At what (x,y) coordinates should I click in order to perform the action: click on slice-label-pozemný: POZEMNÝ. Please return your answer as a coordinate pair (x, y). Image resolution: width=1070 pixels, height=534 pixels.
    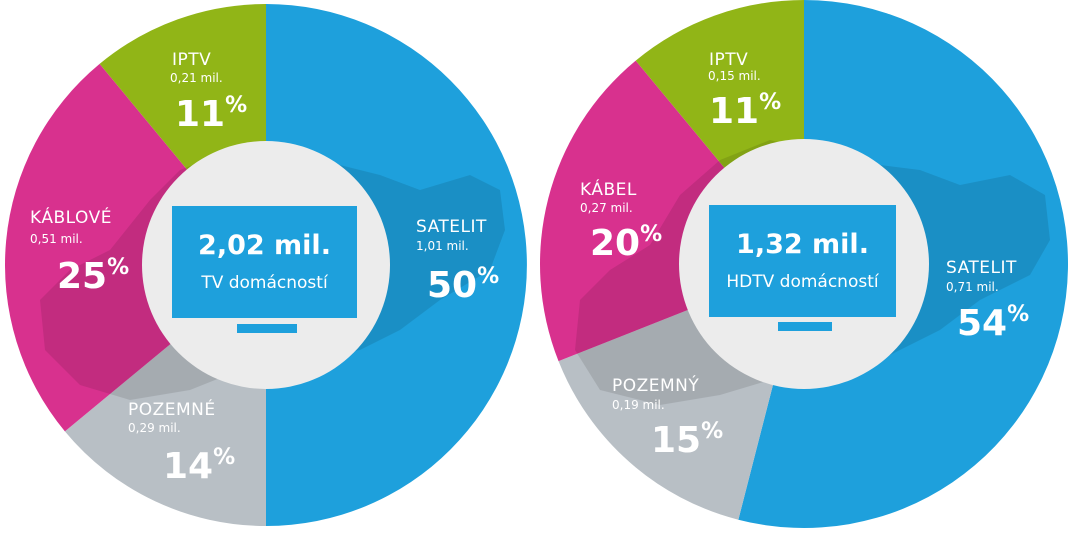
    Looking at the image, I should click on (655, 385).